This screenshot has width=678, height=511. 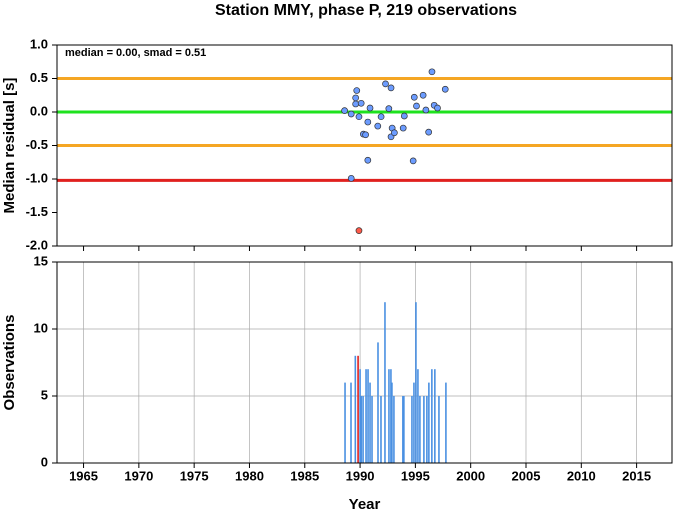 What do you see at coordinates (9, 146) in the screenshot?
I see `y-axis-label: Median residual [s]` at bounding box center [9, 146].